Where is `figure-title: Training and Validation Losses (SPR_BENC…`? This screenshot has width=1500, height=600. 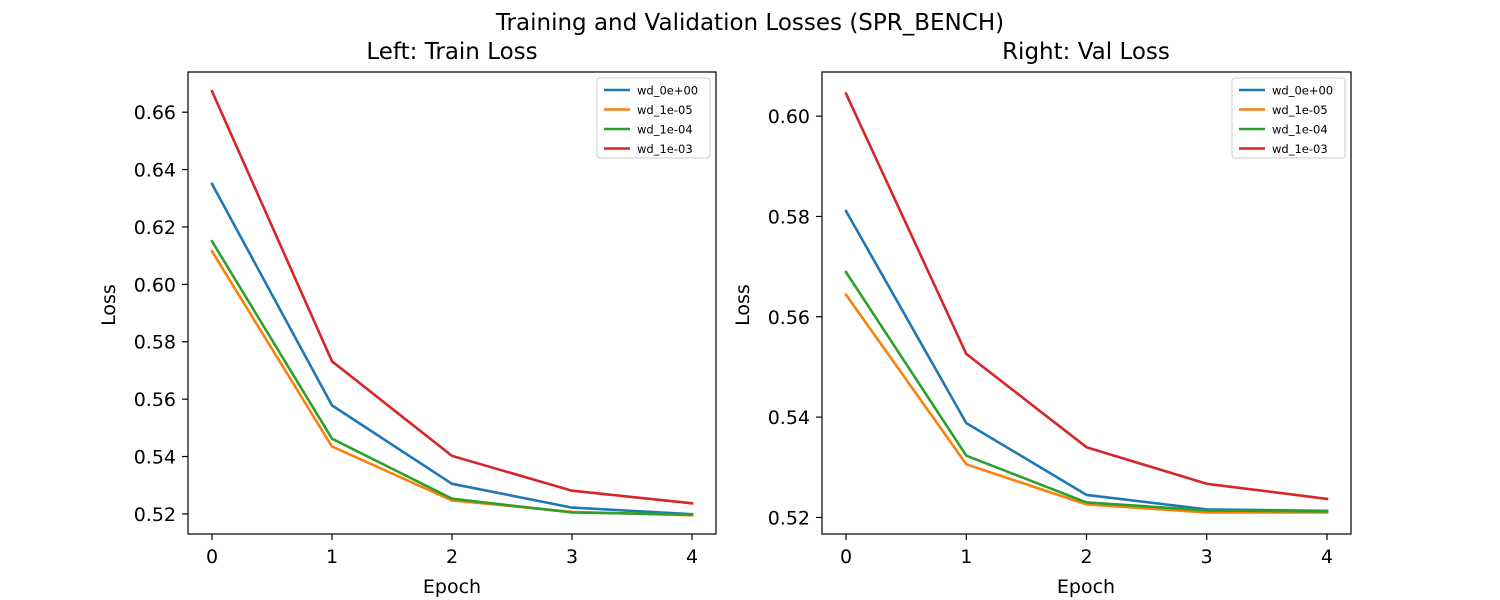 figure-title: Training and Validation Losses (SPR_BENC… is located at coordinates (749, 23).